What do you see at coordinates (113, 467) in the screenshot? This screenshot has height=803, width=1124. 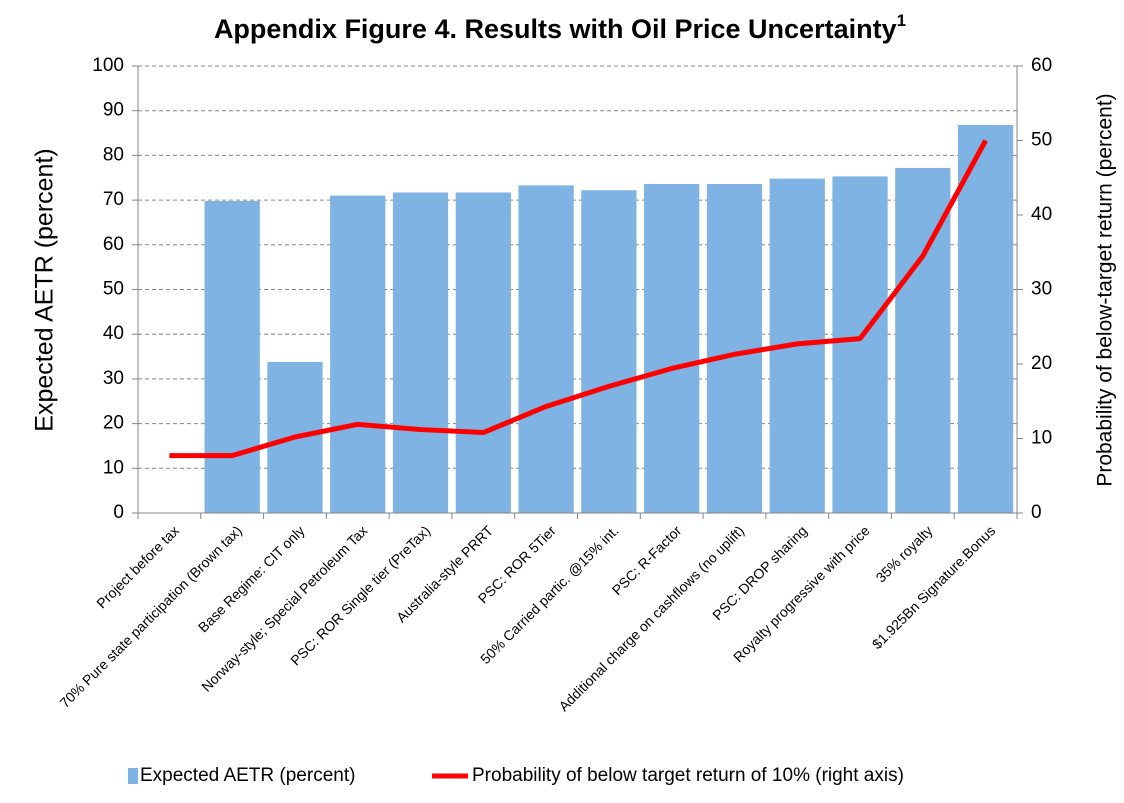 I see `y-tick-label: 10` at bounding box center [113, 467].